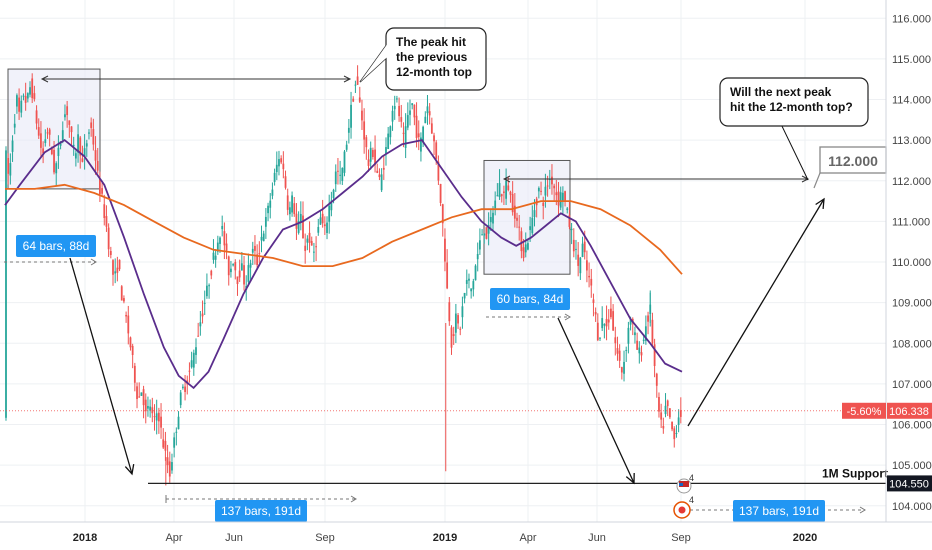 This screenshot has height=550, width=932. Describe the element at coordinates (911, 182) in the screenshot. I see `y-tick-label: 112.000` at that location.